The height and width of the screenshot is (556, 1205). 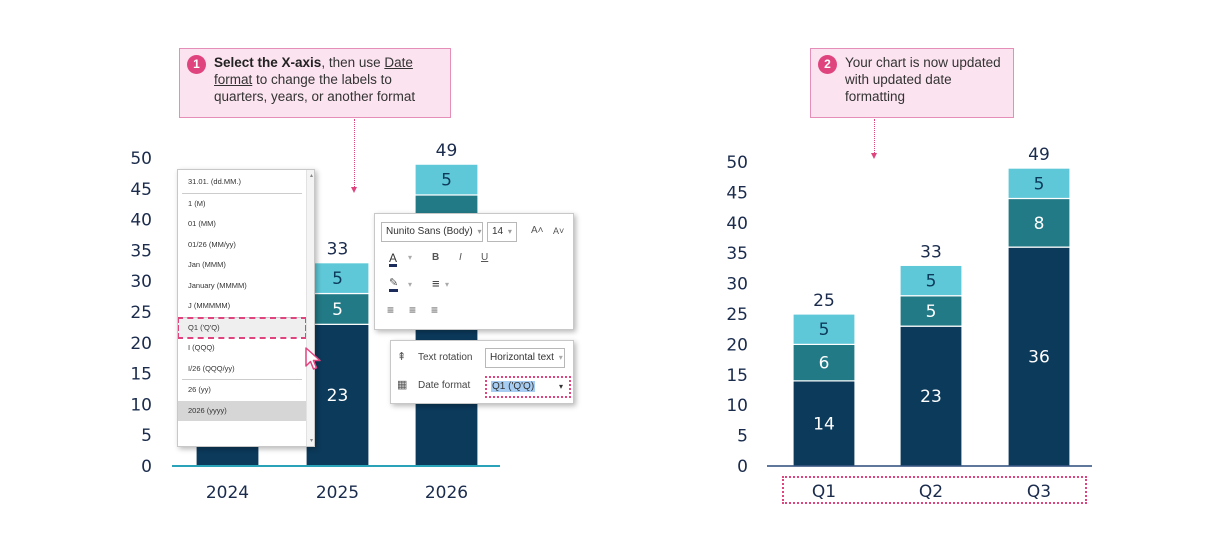 What do you see at coordinates (207, 264) in the screenshot?
I see `dropdown-option: Jan (MMM)` at bounding box center [207, 264].